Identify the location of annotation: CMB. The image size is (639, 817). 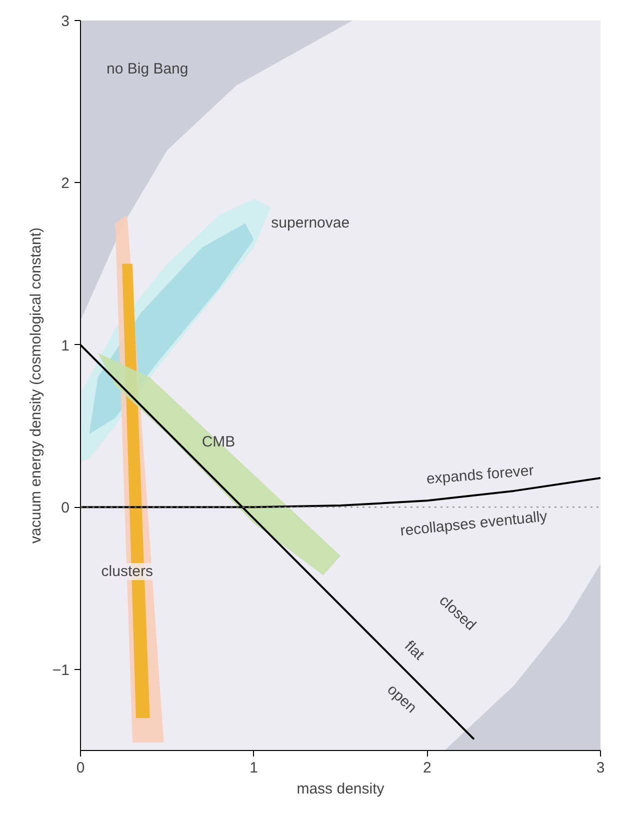
(219, 441).